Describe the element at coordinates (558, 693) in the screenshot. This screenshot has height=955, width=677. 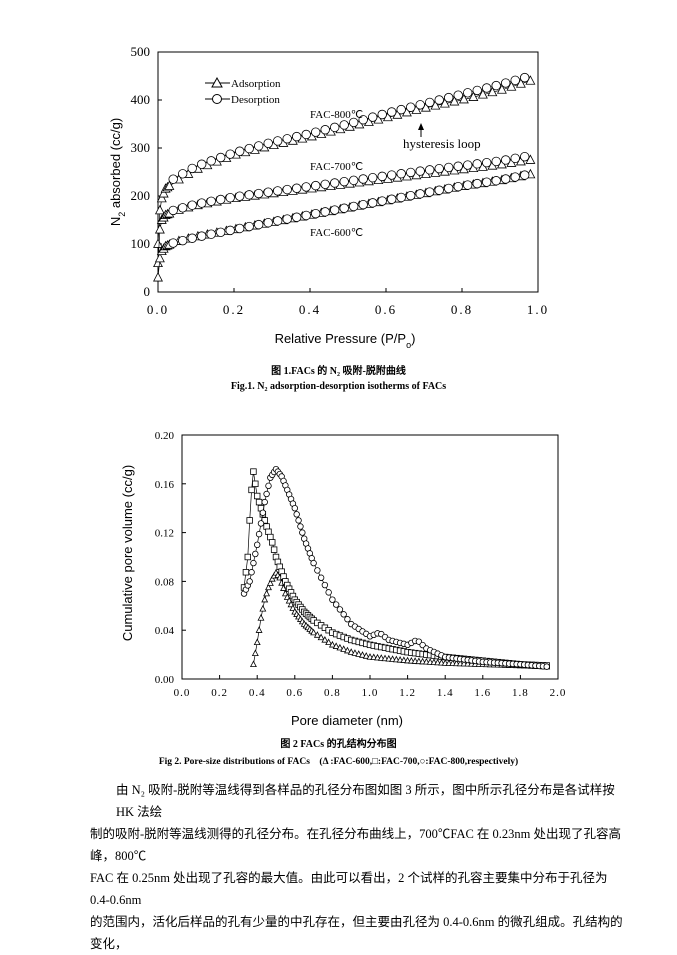
I see `x-tick-label: 2.0` at that location.